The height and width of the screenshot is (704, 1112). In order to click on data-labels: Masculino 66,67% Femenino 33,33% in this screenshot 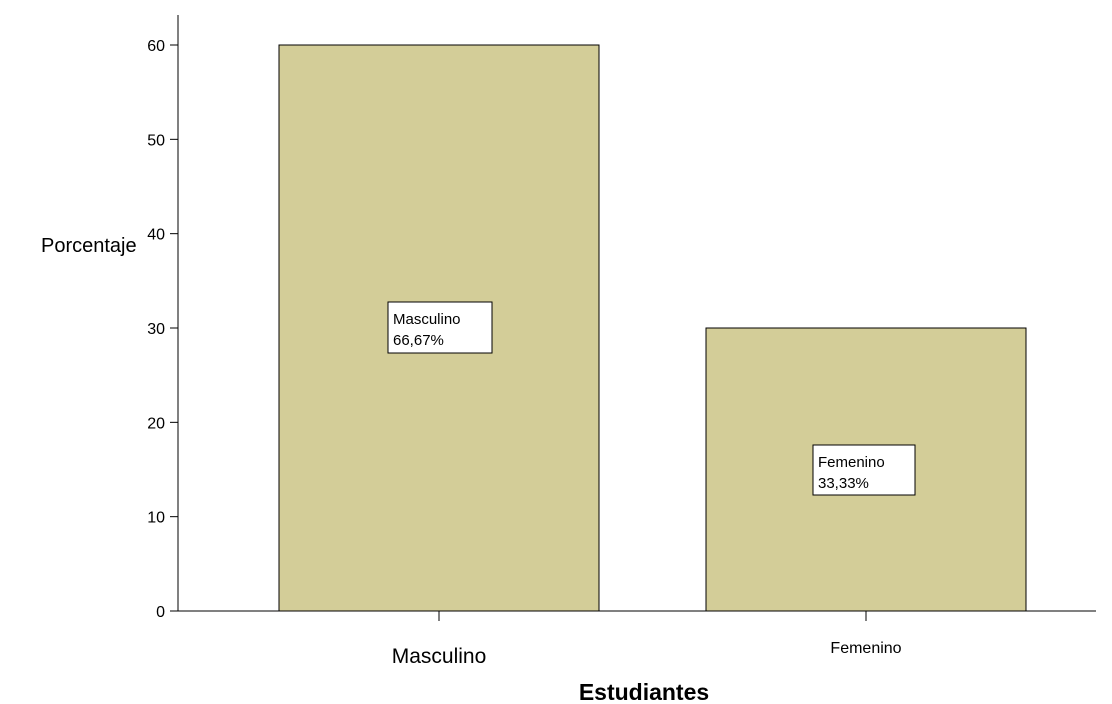, I will do `click(651, 398)`.